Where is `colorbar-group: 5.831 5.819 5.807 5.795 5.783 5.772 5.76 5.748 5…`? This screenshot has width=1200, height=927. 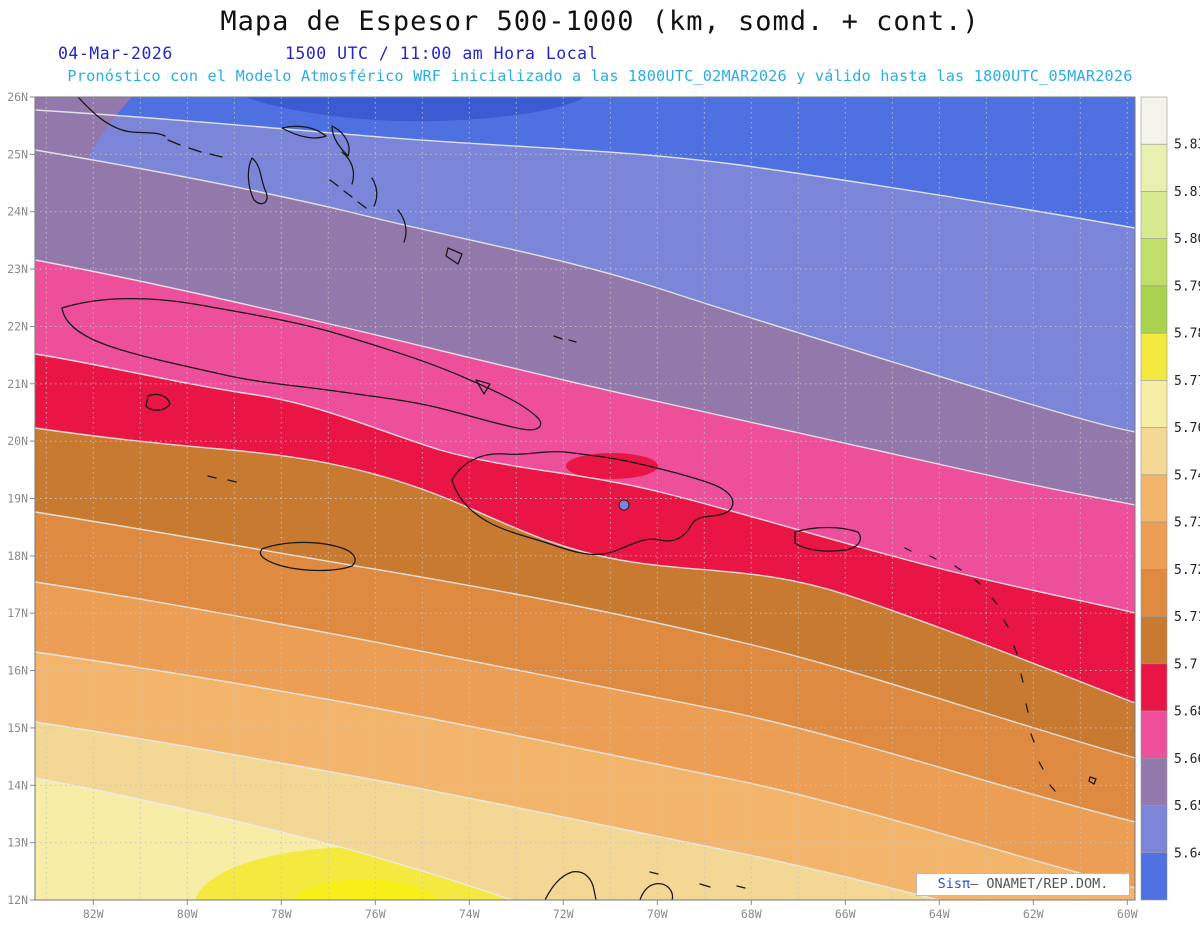 colorbar-group: 5.831 5.819 5.807 5.795 5.783 5.772 5.76 5.748 5… is located at coordinates (1170, 498).